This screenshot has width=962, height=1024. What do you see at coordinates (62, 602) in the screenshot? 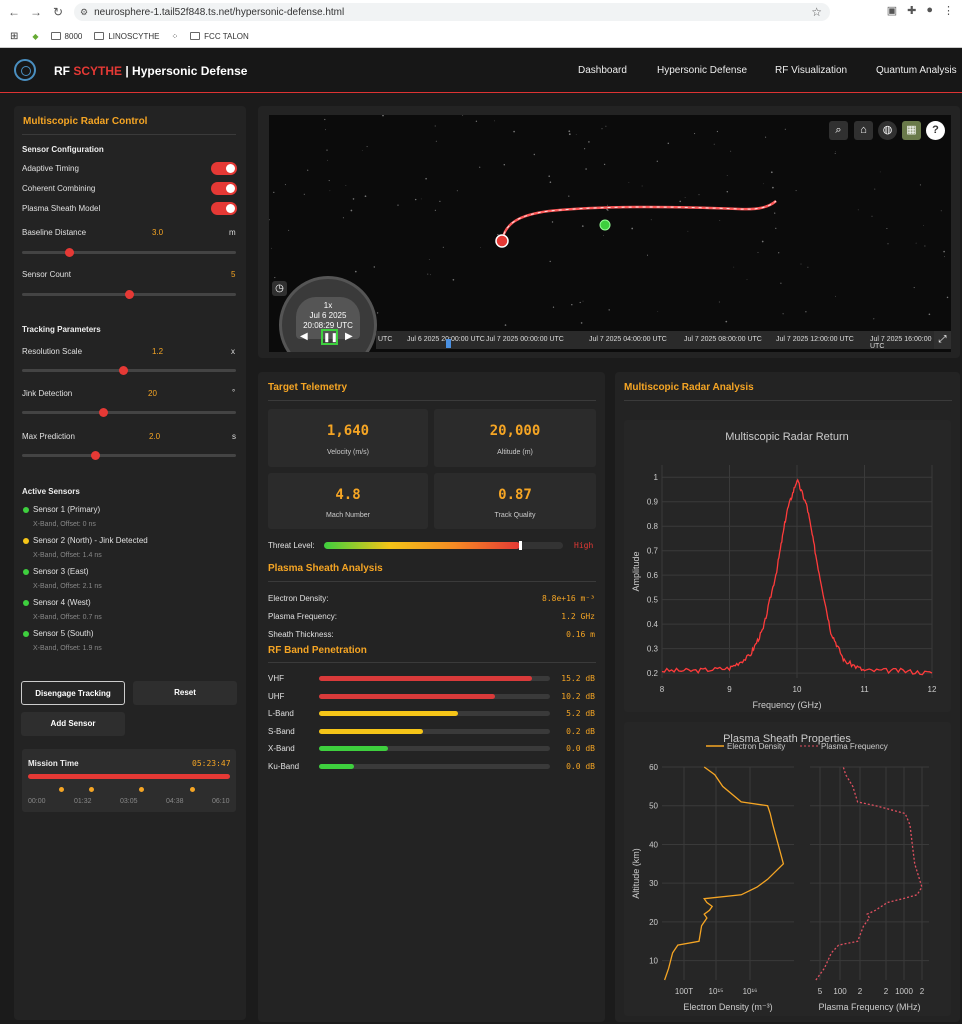
I see `sensor-name: Sensor 4 (West)` at bounding box center [62, 602].